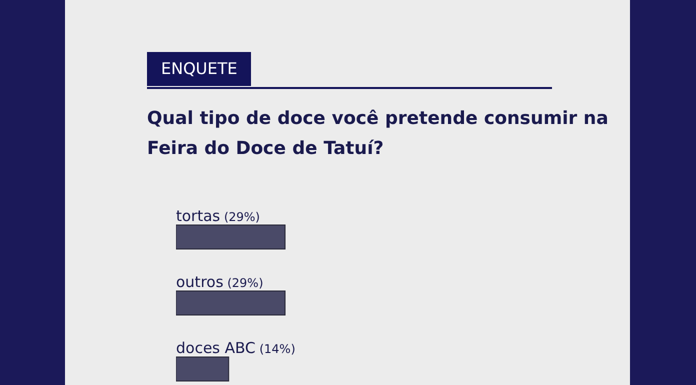 This screenshot has width=696, height=385. Describe the element at coordinates (200, 282) in the screenshot. I see `y-tick-label: outros` at that location.